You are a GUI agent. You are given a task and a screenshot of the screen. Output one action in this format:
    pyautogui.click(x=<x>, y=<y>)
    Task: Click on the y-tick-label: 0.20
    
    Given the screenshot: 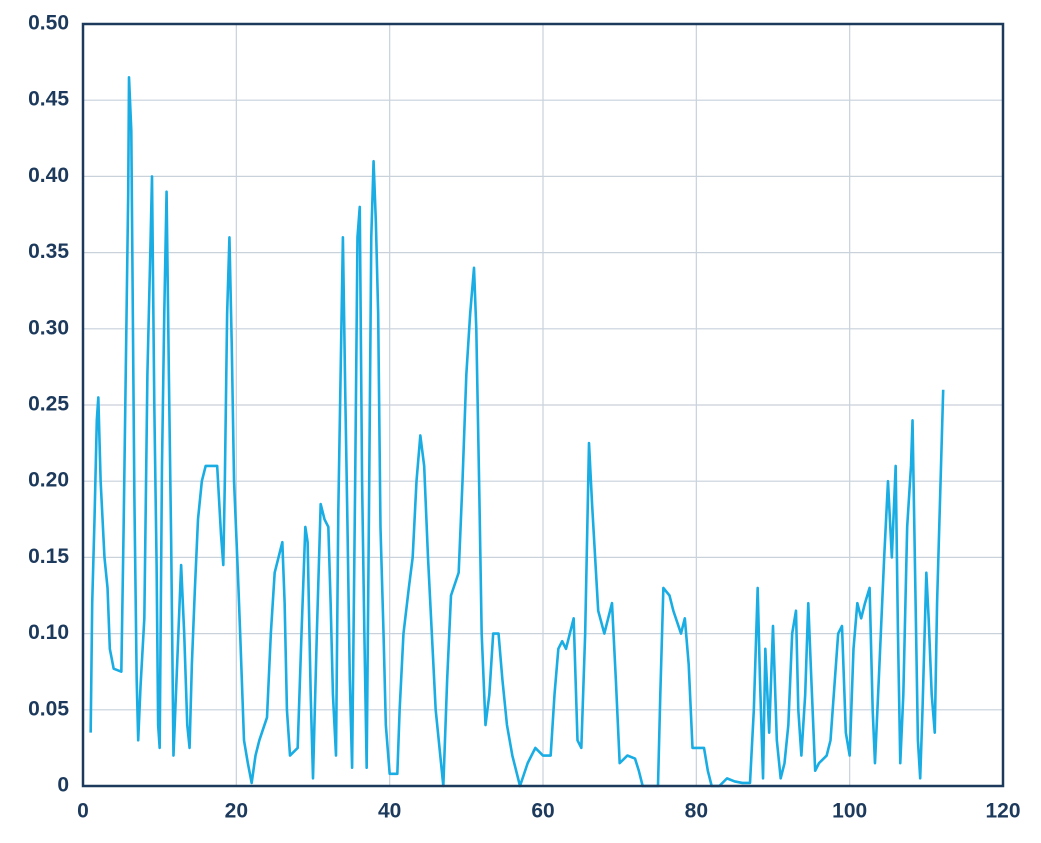 What is the action you would take?
    pyautogui.click(x=48, y=480)
    